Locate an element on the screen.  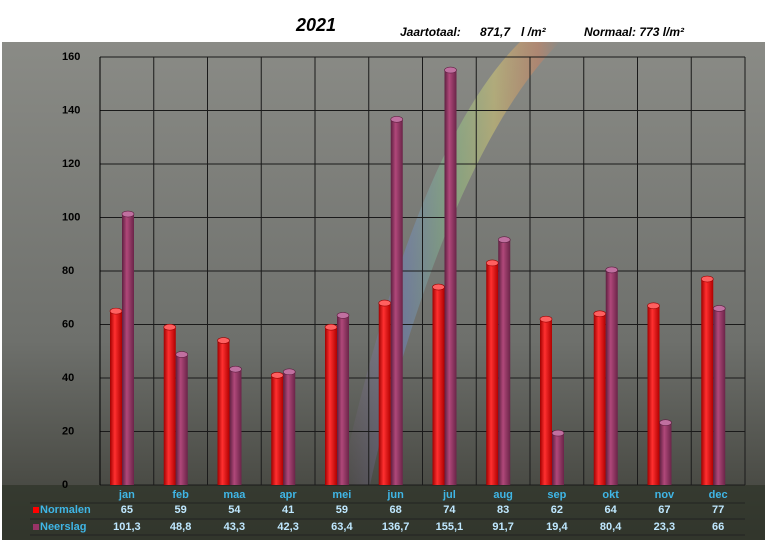
data-label: 42,3 is located at coordinates (287, 527).